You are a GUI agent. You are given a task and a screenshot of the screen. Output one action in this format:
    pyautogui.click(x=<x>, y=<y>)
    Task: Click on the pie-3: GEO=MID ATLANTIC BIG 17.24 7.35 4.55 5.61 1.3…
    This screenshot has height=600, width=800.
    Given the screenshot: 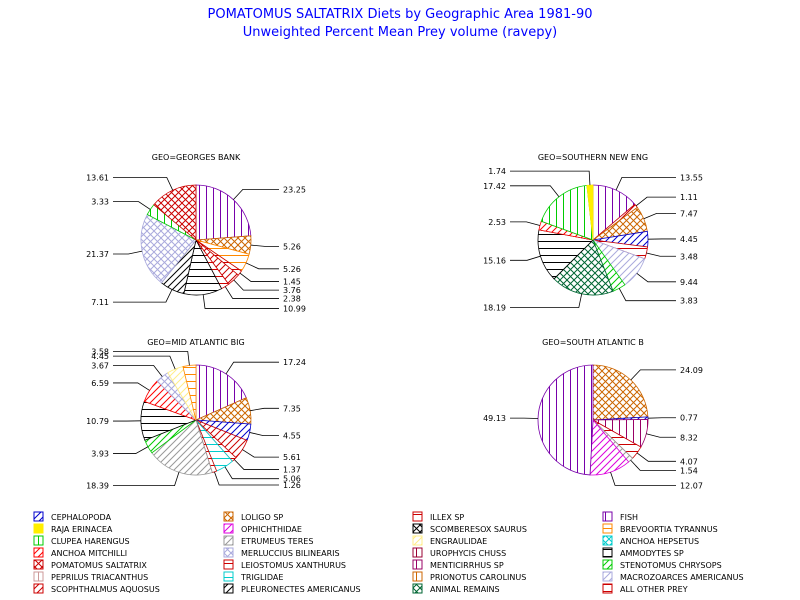 What is the action you would take?
    pyautogui.click(x=196, y=414)
    